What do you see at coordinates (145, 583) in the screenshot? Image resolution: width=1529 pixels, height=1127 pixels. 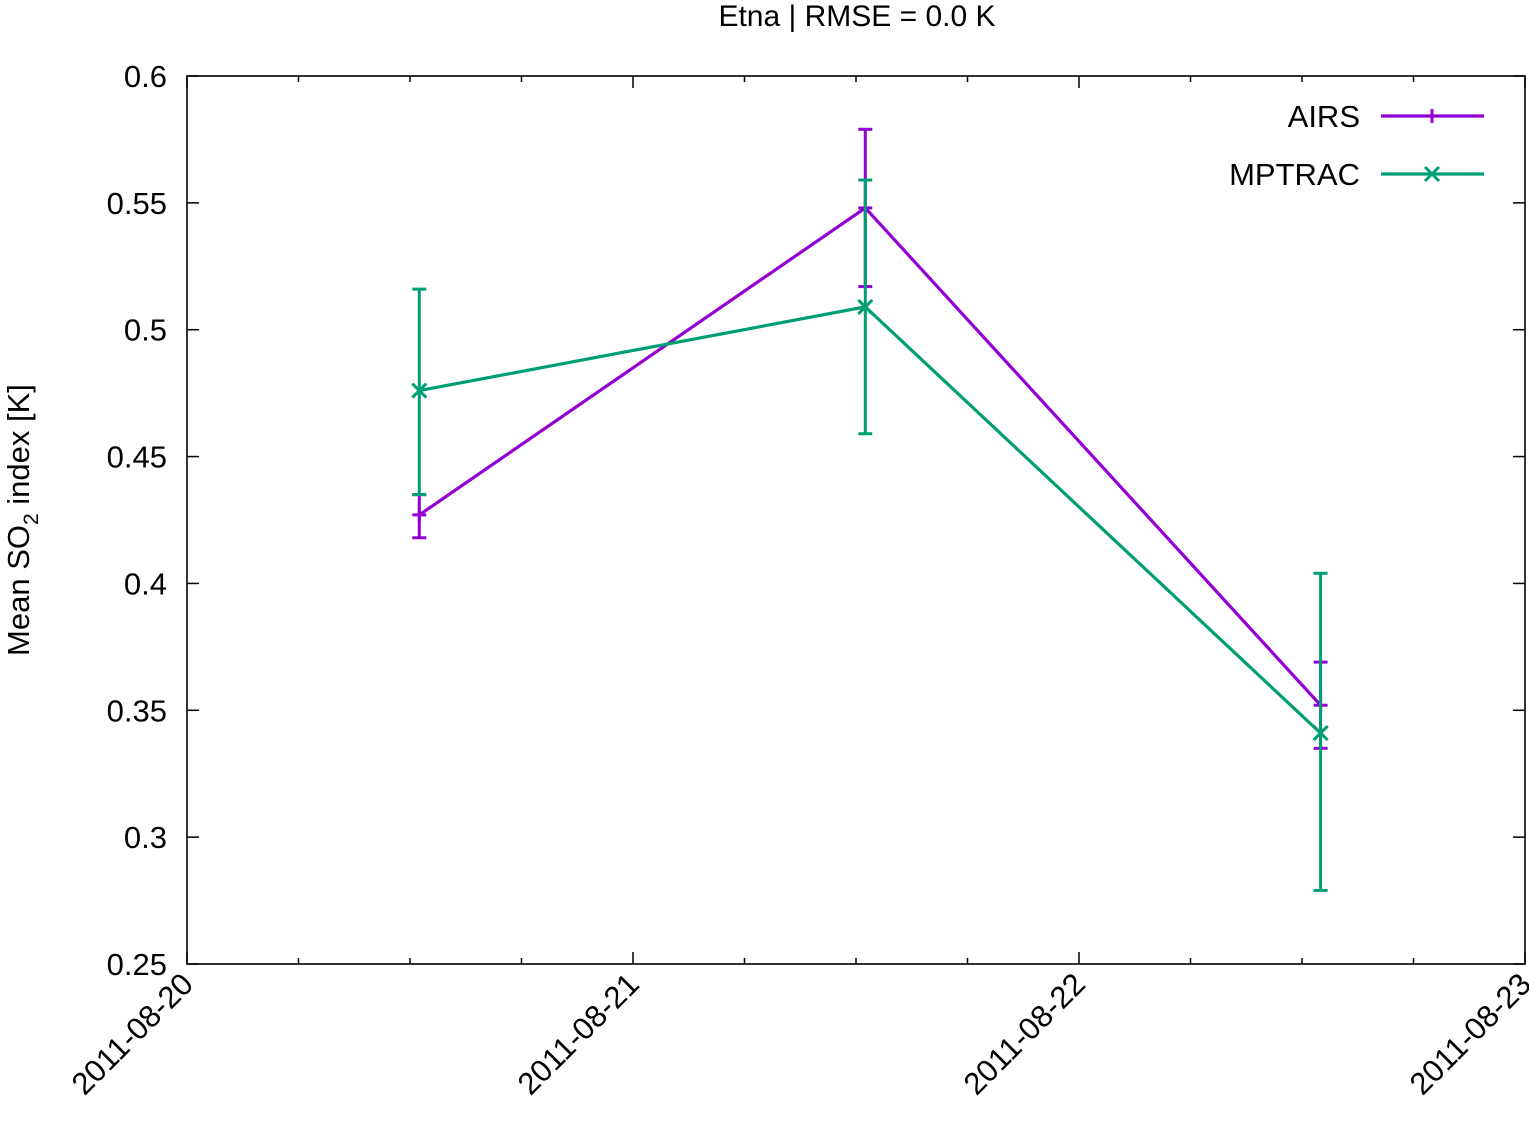 I see `y-tick-label: 0.4` at bounding box center [145, 583].